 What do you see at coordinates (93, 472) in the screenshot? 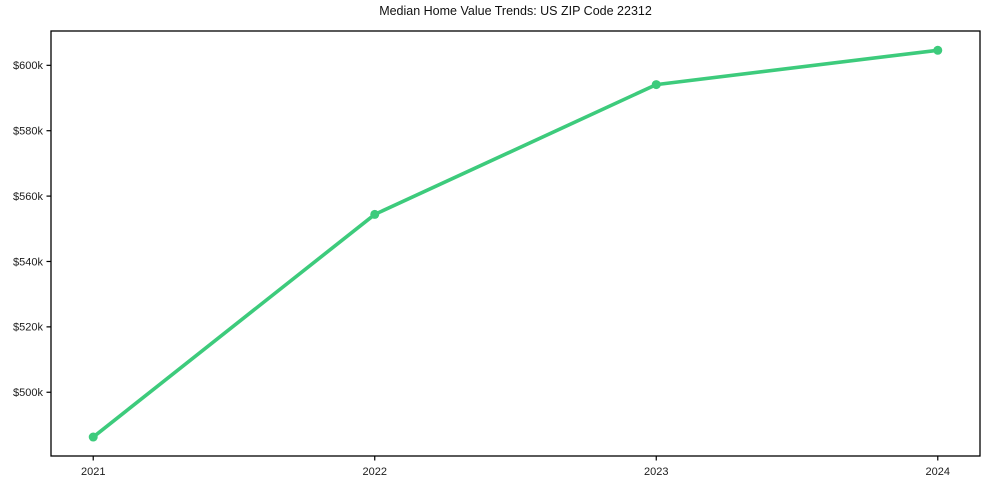
I see `x-tick-label: 2021` at bounding box center [93, 472].